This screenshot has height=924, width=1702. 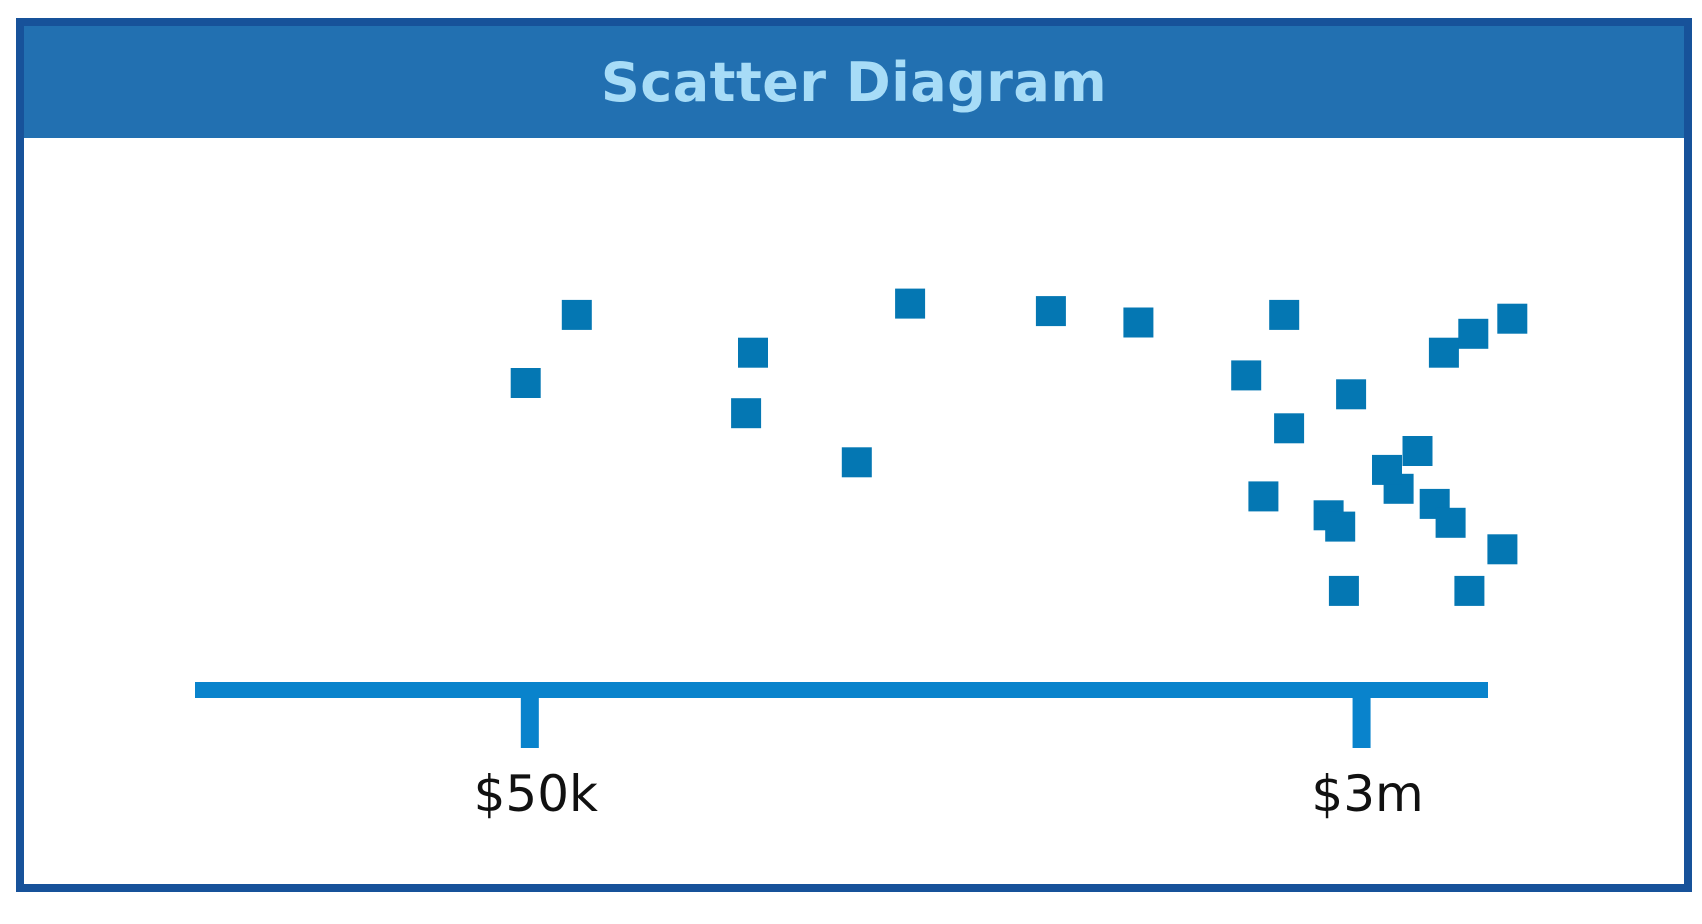 What do you see at coordinates (841, 690) in the screenshot?
I see `x-axis-line` at bounding box center [841, 690].